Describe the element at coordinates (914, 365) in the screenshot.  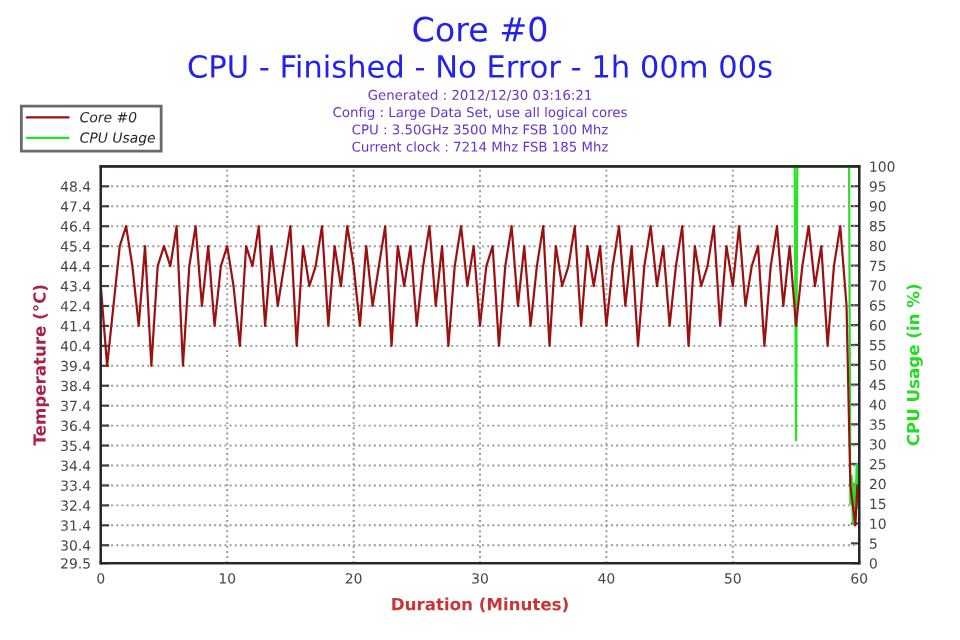
I see `y2-axis-title: CPU Usage (in %)` at that location.